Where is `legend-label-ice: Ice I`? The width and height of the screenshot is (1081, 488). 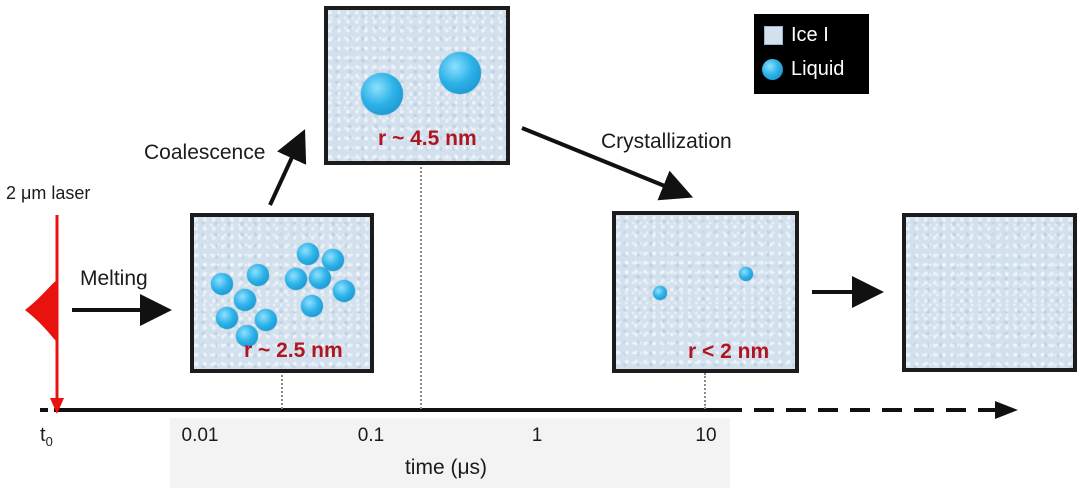 legend-label-ice: Ice I is located at coordinates (810, 35).